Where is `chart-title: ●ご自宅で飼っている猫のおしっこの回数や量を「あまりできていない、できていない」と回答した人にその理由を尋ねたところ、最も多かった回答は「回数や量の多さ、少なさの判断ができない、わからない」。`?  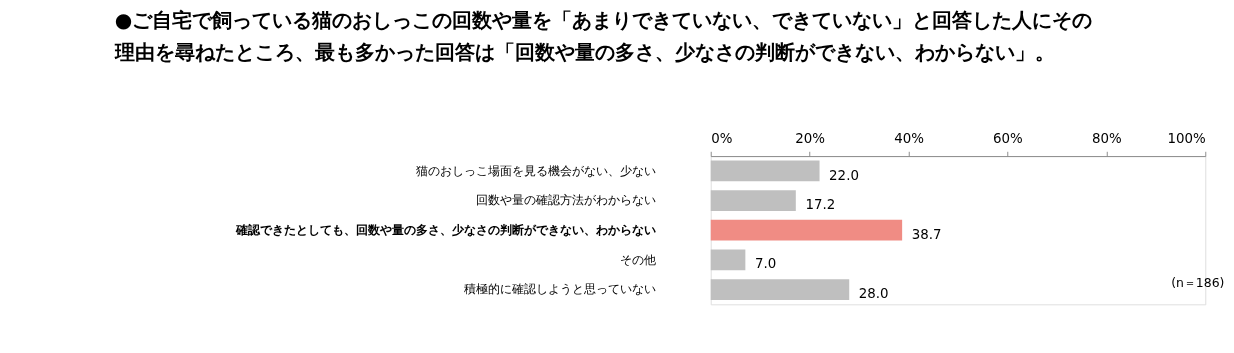 chart-title: ●ご自宅で飼っている猫のおしっこの回数や量を「あまりできていない、できていない」と回答した人にその理由を尋ねたところ、最も多かった回答は「回数や量の多さ、少なさの判断ができない、わからない」。 is located at coordinates (603, 36).